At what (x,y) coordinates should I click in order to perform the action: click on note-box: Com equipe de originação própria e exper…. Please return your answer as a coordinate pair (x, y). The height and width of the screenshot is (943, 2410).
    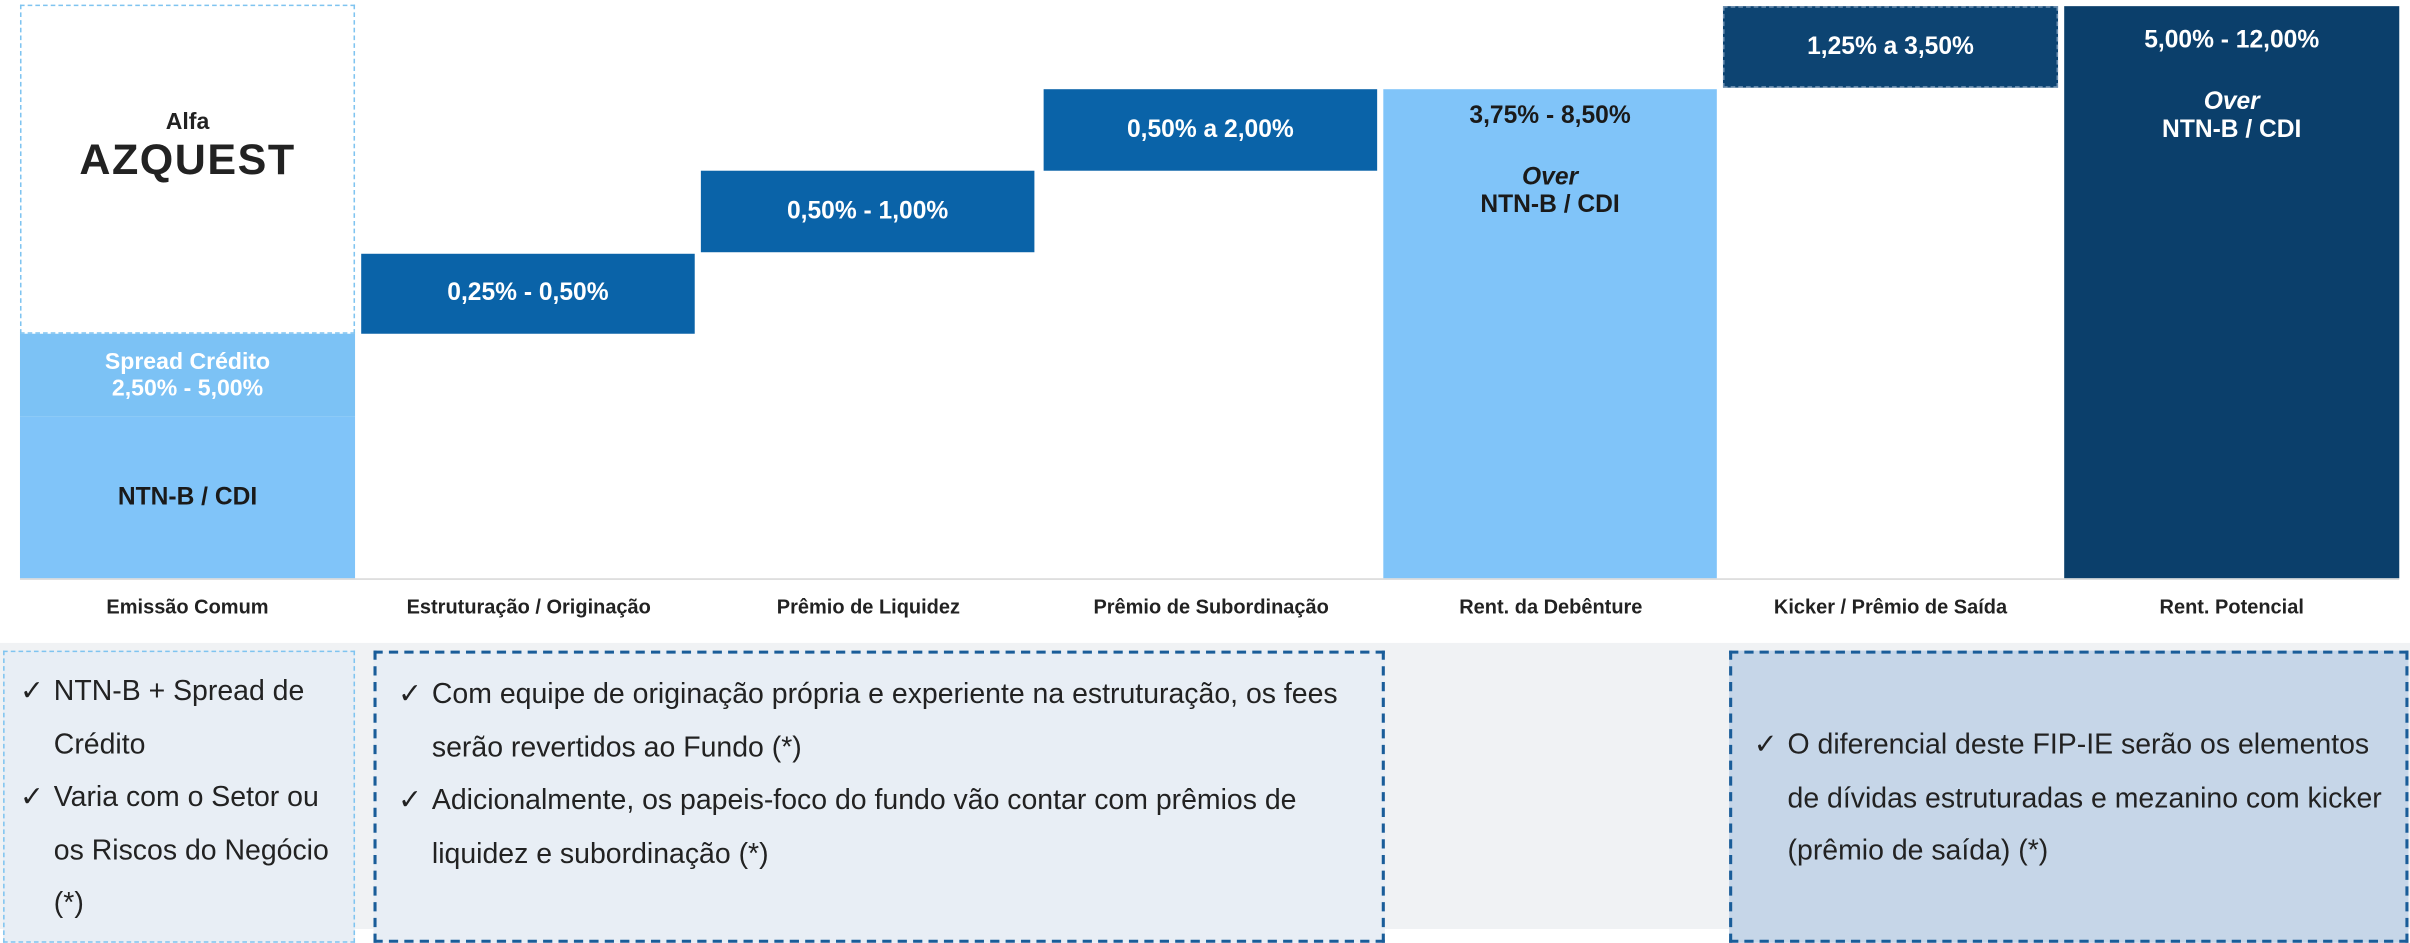
    Looking at the image, I should click on (879, 796).